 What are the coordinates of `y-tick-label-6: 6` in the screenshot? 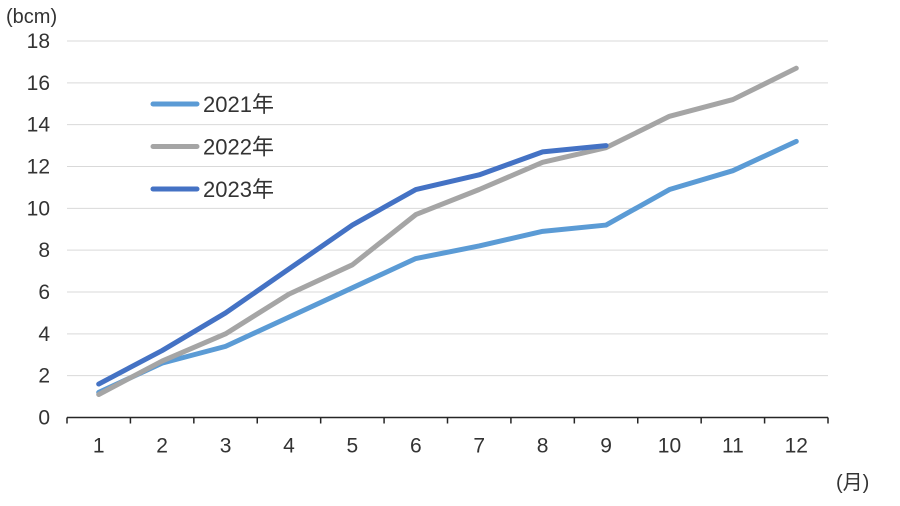 It's located at (44, 292).